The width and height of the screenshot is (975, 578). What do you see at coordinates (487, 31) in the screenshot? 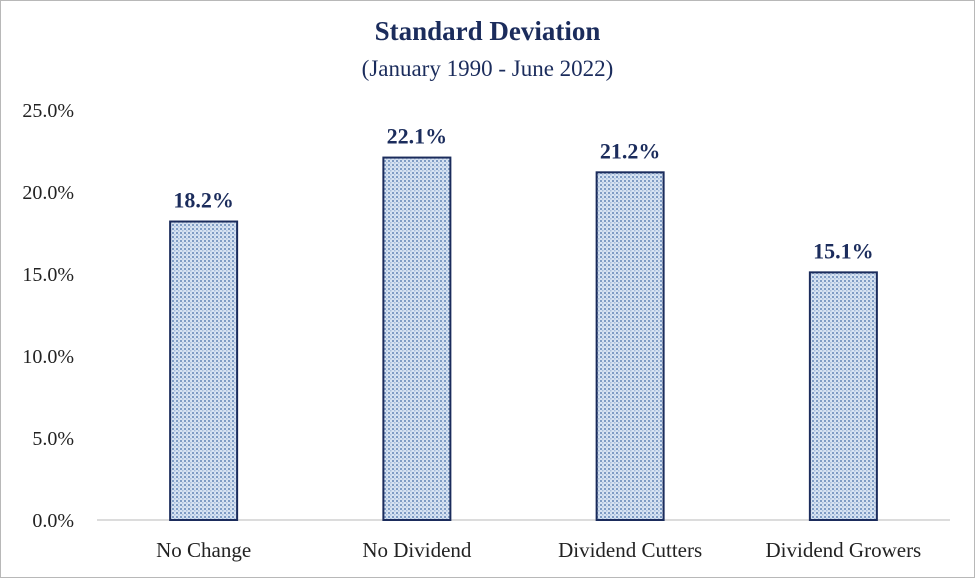
I see `chart-title: Standard Deviation` at bounding box center [487, 31].